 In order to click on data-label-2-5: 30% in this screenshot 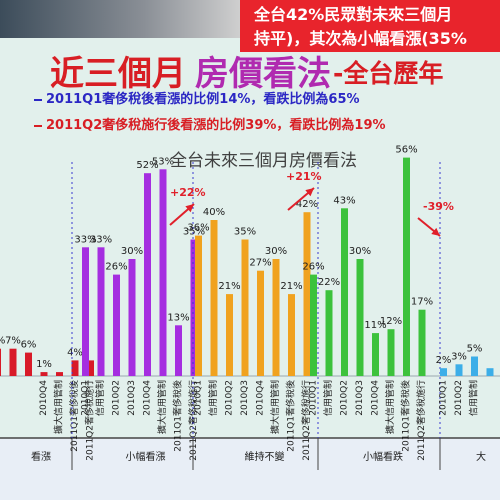, I will do `click(276, 251)`.